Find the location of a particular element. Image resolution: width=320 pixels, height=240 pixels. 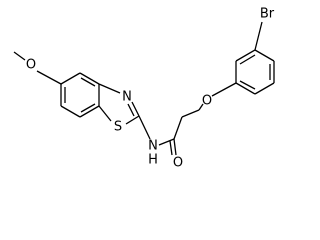

atom-label: H is located at coordinates (153, 160).